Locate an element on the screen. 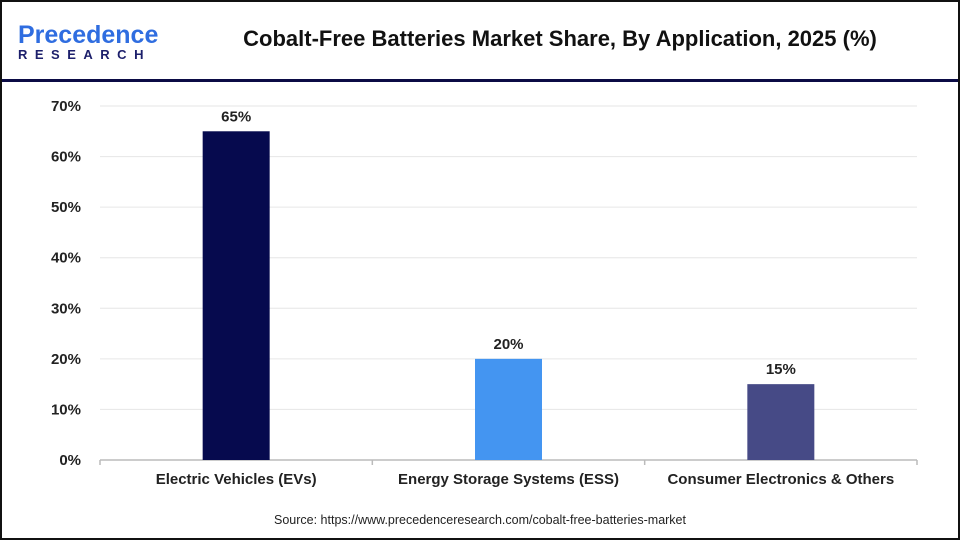 The height and width of the screenshot is (540, 960). data-label: 65% is located at coordinates (236, 116).